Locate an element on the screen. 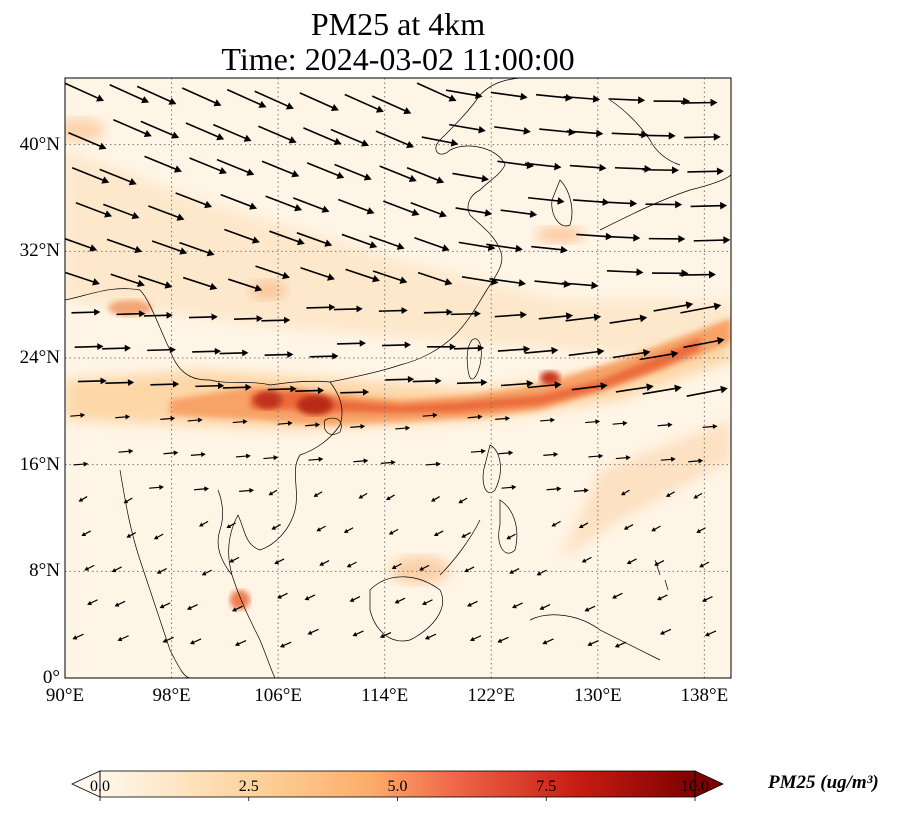  lon-tick-label: 138°E is located at coordinates (704, 695).